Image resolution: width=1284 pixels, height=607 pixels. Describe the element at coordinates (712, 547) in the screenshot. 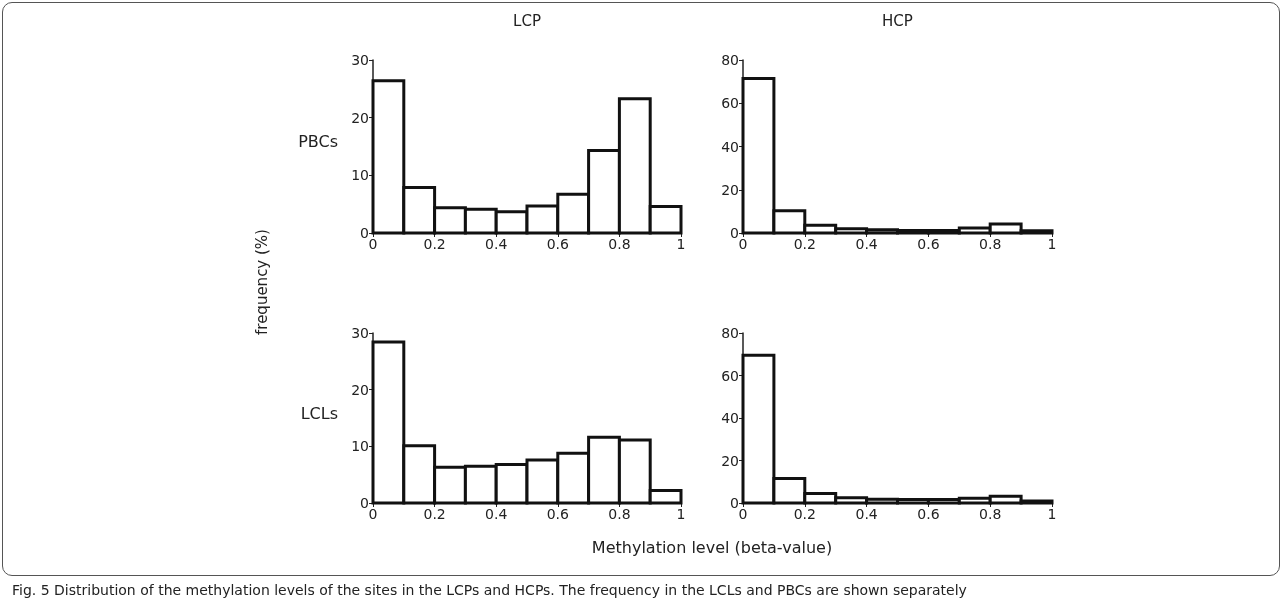

I see `x-axis-title: Methylation level (beta-value)` at that location.